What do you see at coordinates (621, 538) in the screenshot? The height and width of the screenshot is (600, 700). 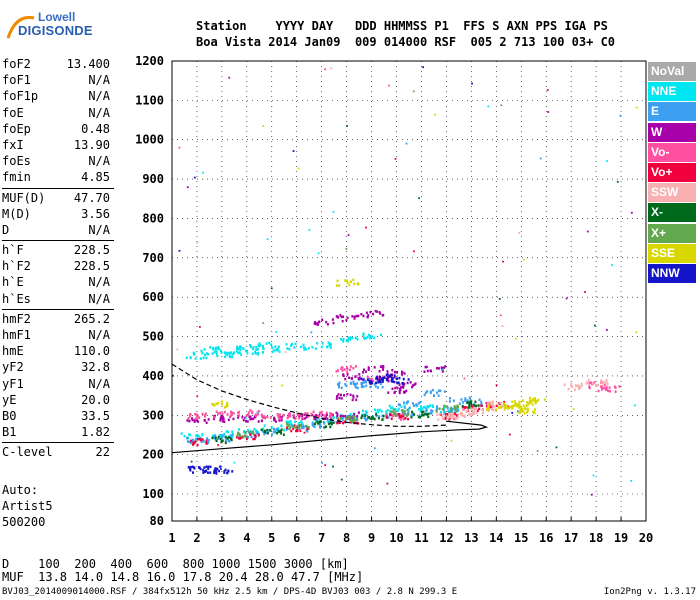 I see `x-tick-label: 19` at bounding box center [621, 538].